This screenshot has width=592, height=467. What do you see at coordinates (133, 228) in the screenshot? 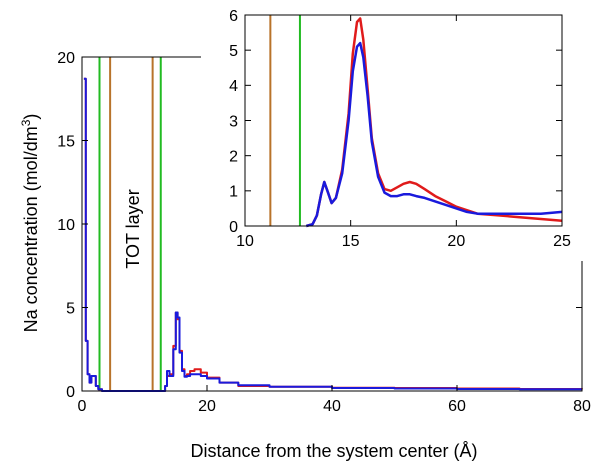
I see `tot-layer-annotation: TOT layer` at bounding box center [133, 228].